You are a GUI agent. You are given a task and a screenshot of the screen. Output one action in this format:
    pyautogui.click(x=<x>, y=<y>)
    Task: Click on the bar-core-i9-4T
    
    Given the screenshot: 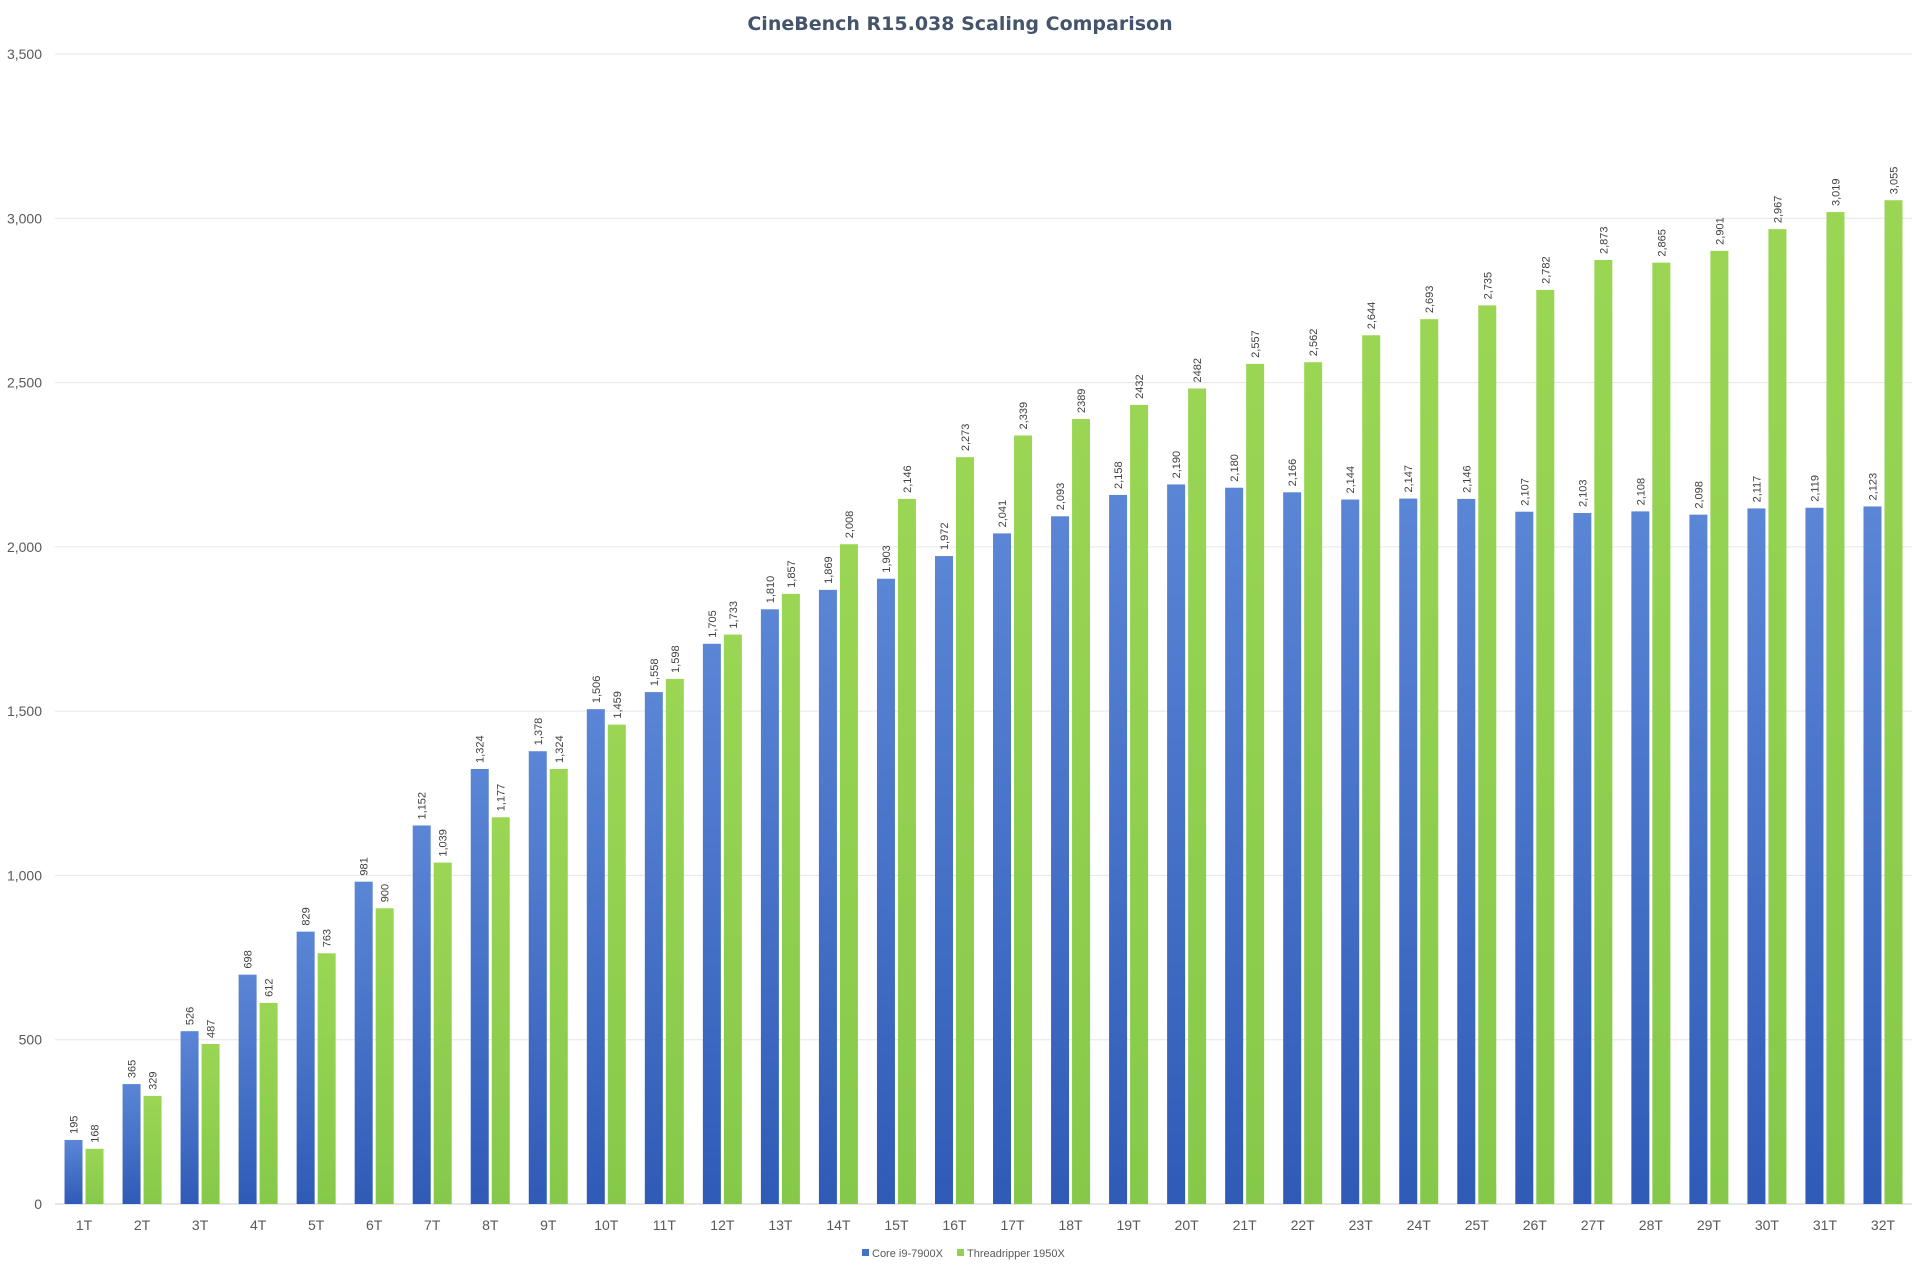 What is the action you would take?
    pyautogui.click(x=247, y=1089)
    